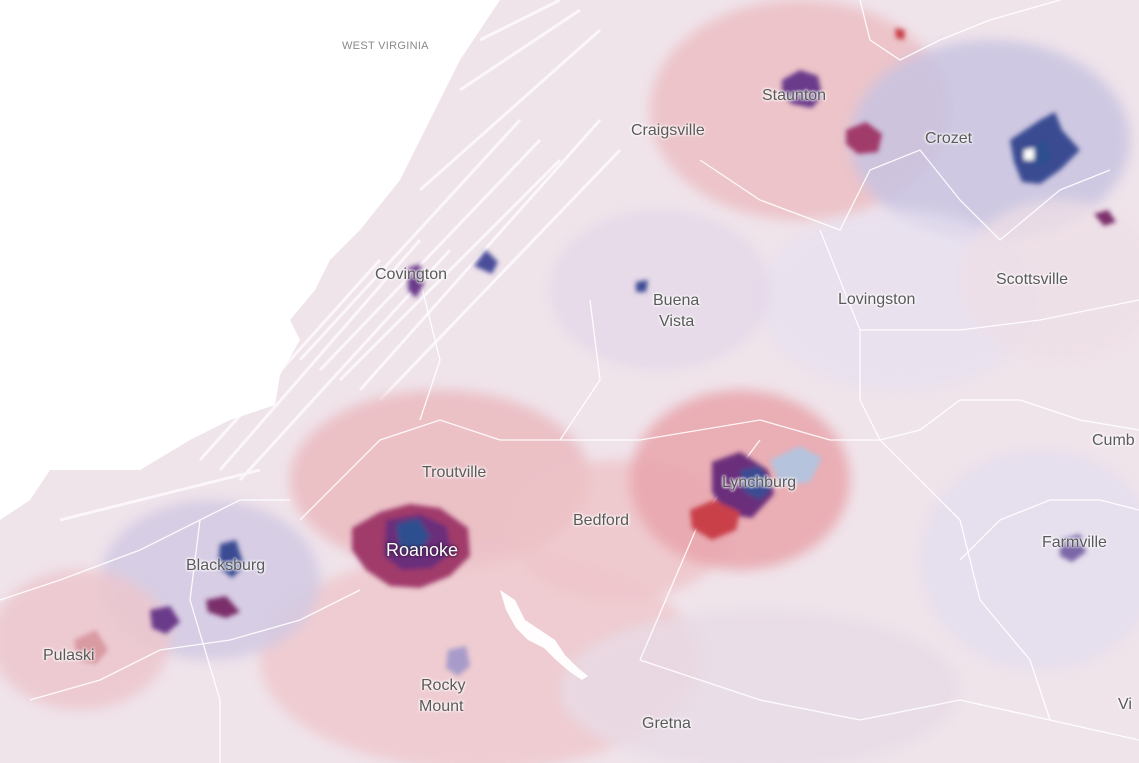  What do you see at coordinates (677, 321) in the screenshot?
I see `place-label-vista: Vista` at bounding box center [677, 321].